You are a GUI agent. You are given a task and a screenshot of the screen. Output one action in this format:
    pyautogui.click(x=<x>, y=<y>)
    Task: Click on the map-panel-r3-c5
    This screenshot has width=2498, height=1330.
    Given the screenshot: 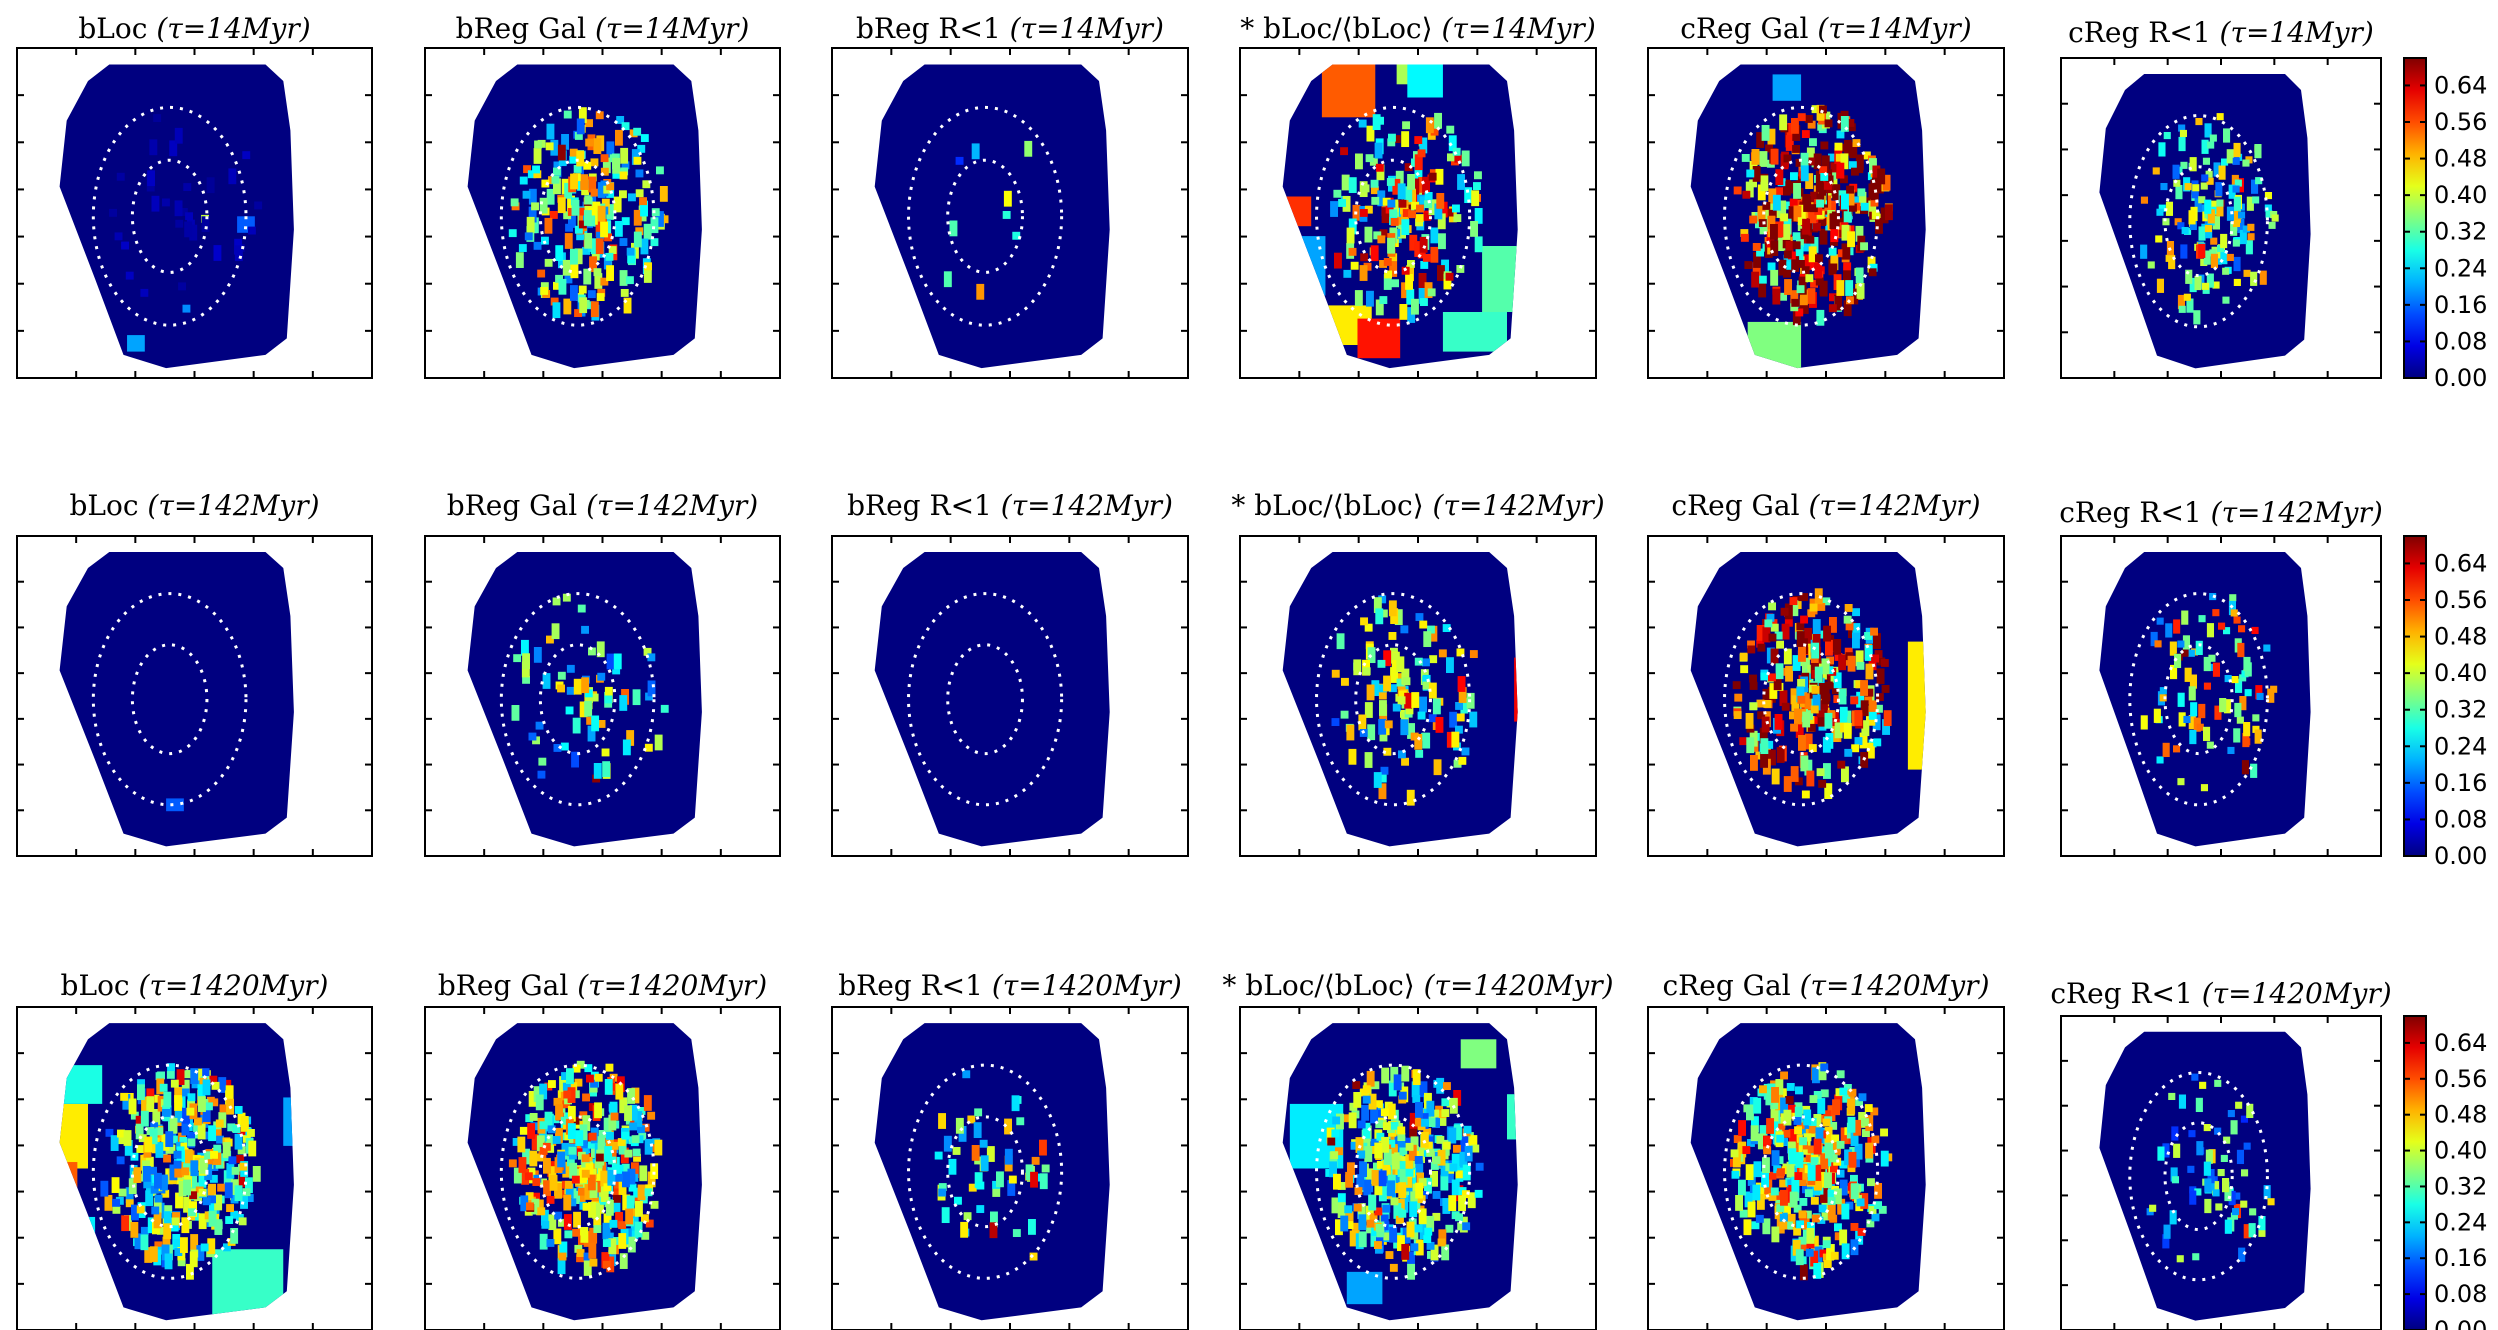 What is the action you would take?
    pyautogui.click(x=1826, y=1168)
    